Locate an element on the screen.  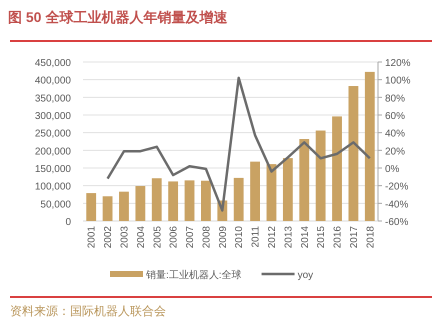
y-tick-label: 250,000 is located at coordinates (53, 134).